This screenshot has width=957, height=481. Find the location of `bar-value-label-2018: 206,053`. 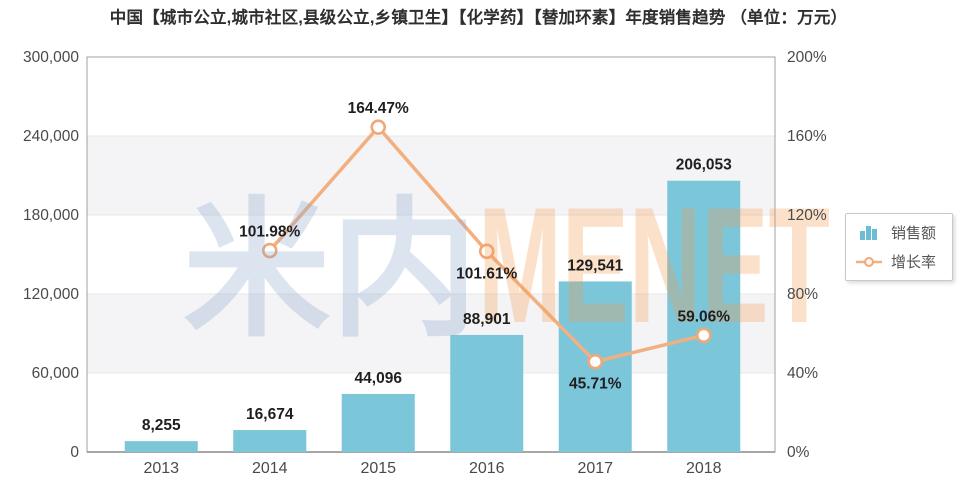

bar-value-label-2018: 206,053 is located at coordinates (704, 165).